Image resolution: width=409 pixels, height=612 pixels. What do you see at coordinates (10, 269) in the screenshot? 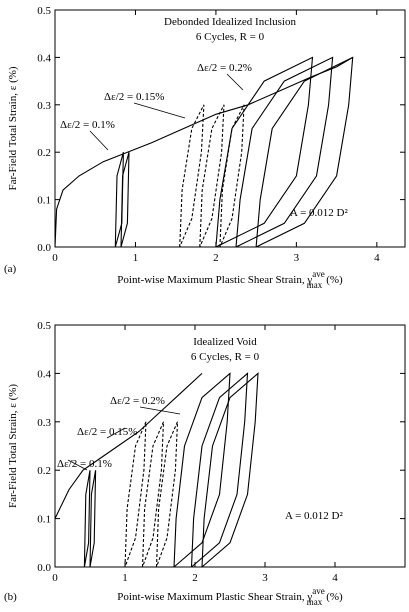
I see `panel-label: (a)` at bounding box center [10, 269].